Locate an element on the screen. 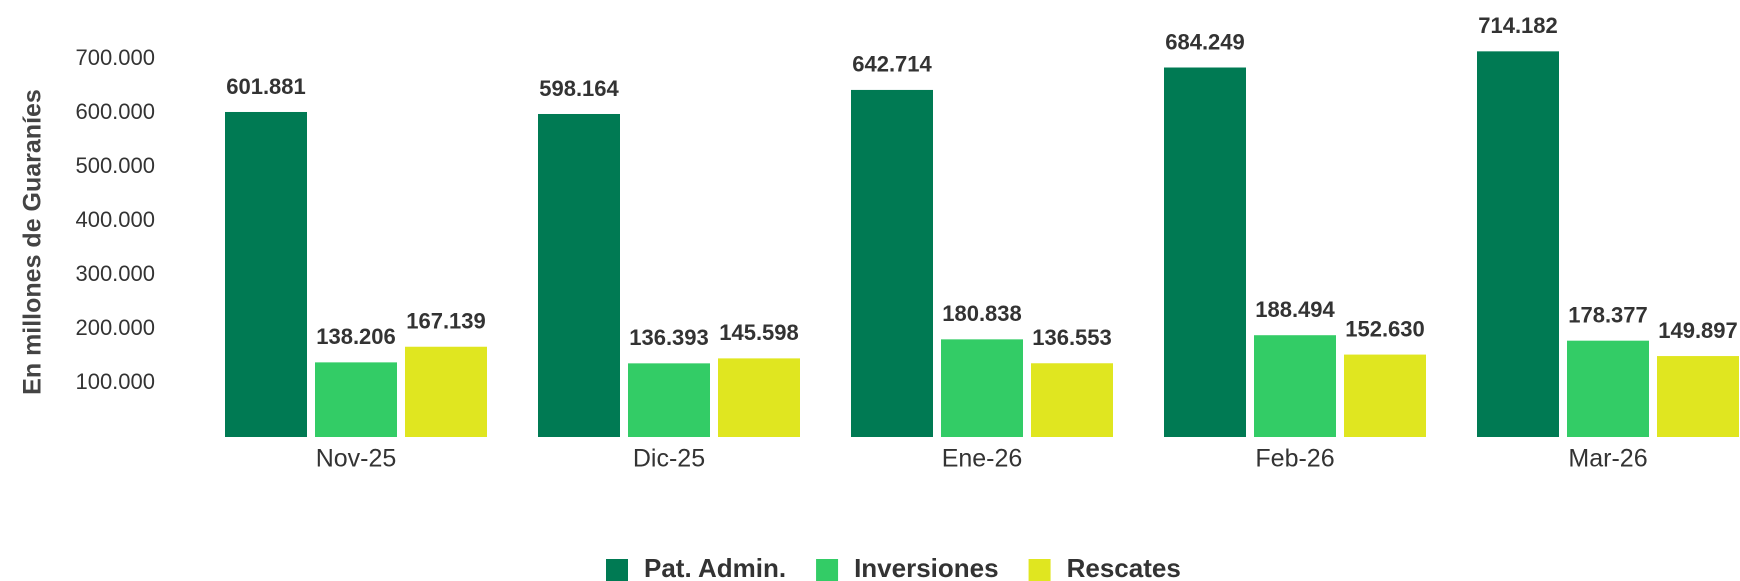  y-tick-label: 600.000 is located at coordinates (115, 111).